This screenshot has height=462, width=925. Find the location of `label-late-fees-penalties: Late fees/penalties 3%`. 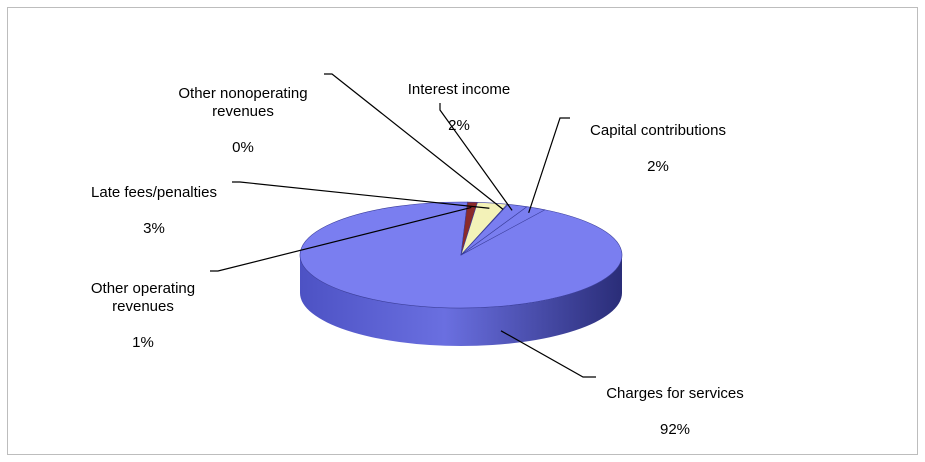

label-late-fees-penalties: Late fees/penalties 3% is located at coordinates (154, 202).